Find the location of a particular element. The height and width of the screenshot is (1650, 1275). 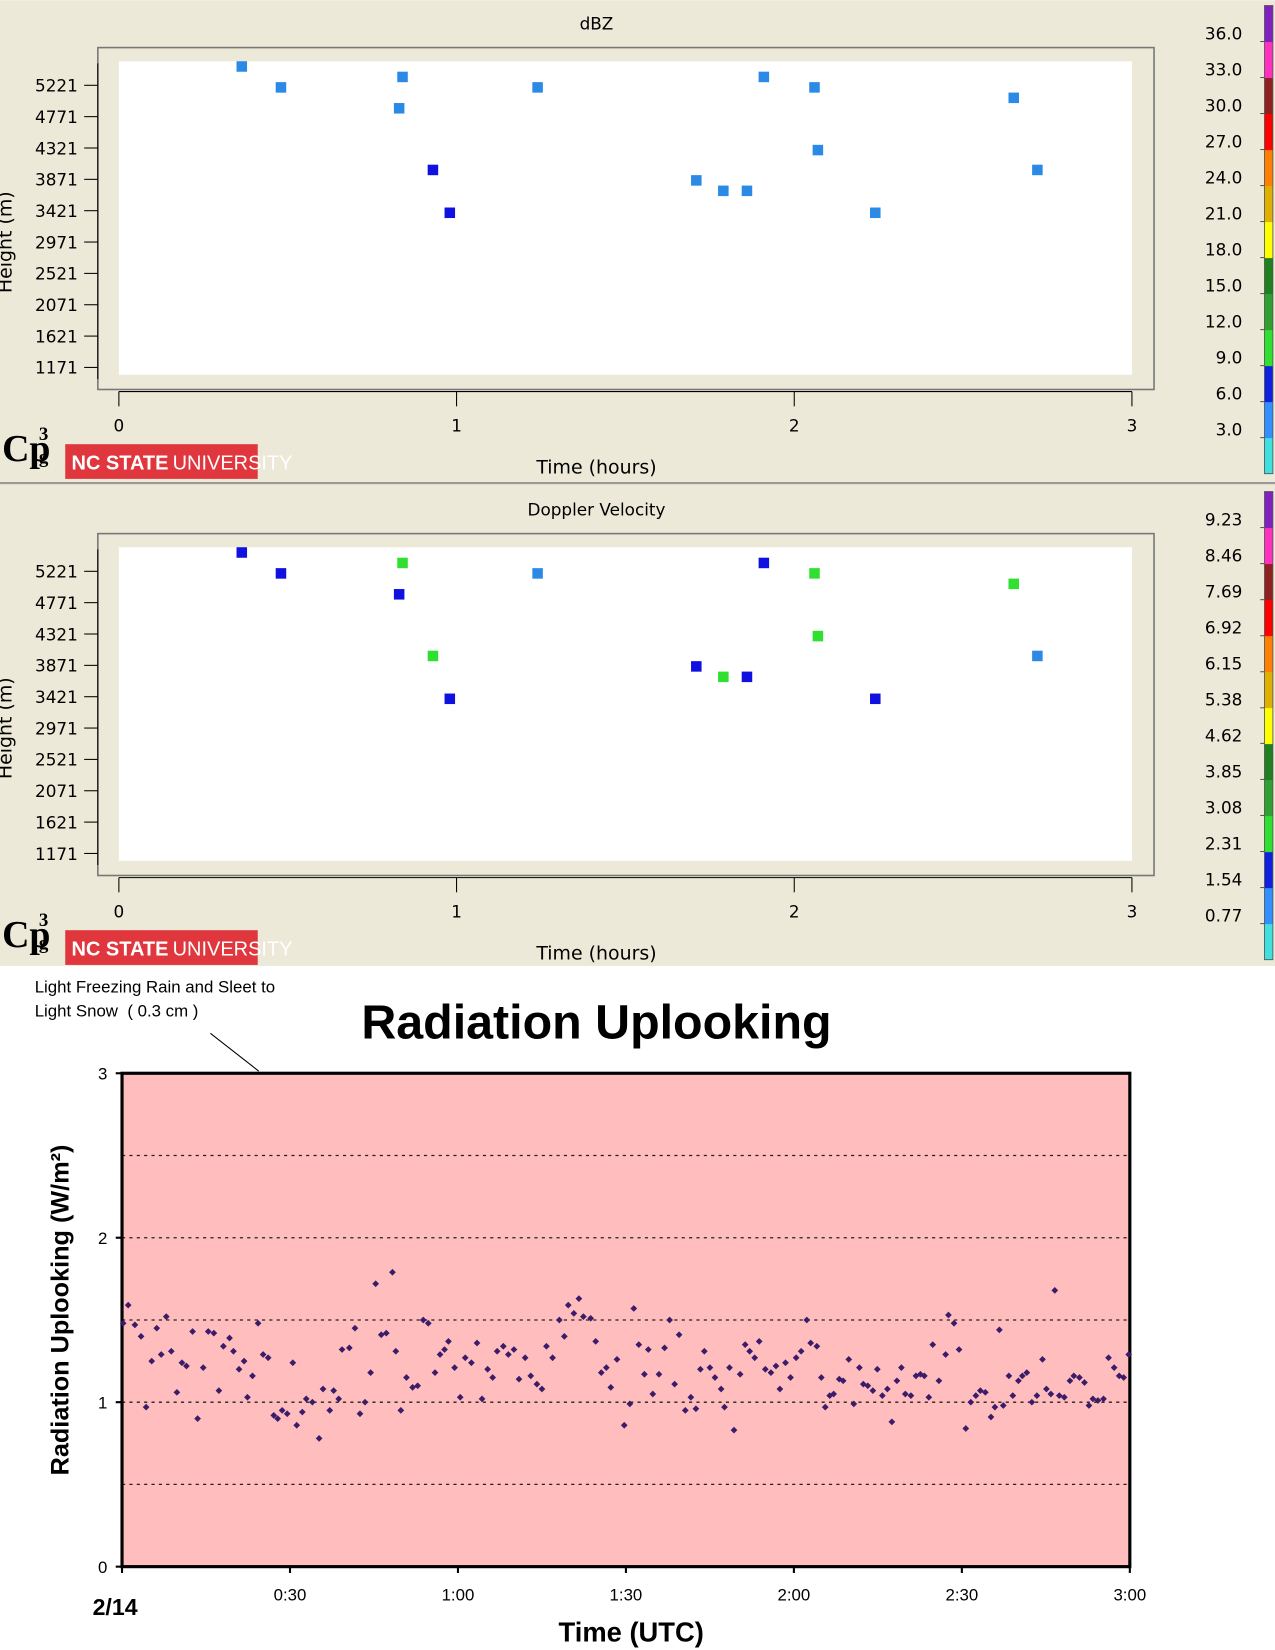

x-tick-label: 2:30 is located at coordinates (961, 1594).